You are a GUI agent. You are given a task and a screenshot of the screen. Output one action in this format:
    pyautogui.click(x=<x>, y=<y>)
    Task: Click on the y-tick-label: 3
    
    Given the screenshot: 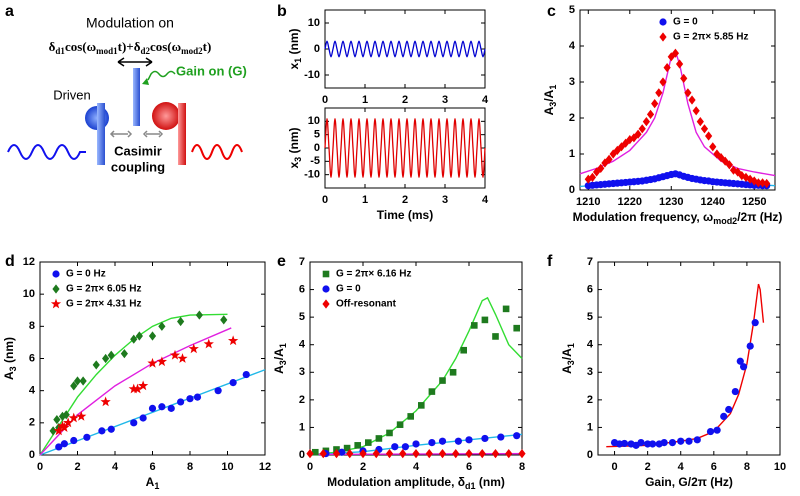 What is the action you would take?
    pyautogui.click(x=590, y=372)
    